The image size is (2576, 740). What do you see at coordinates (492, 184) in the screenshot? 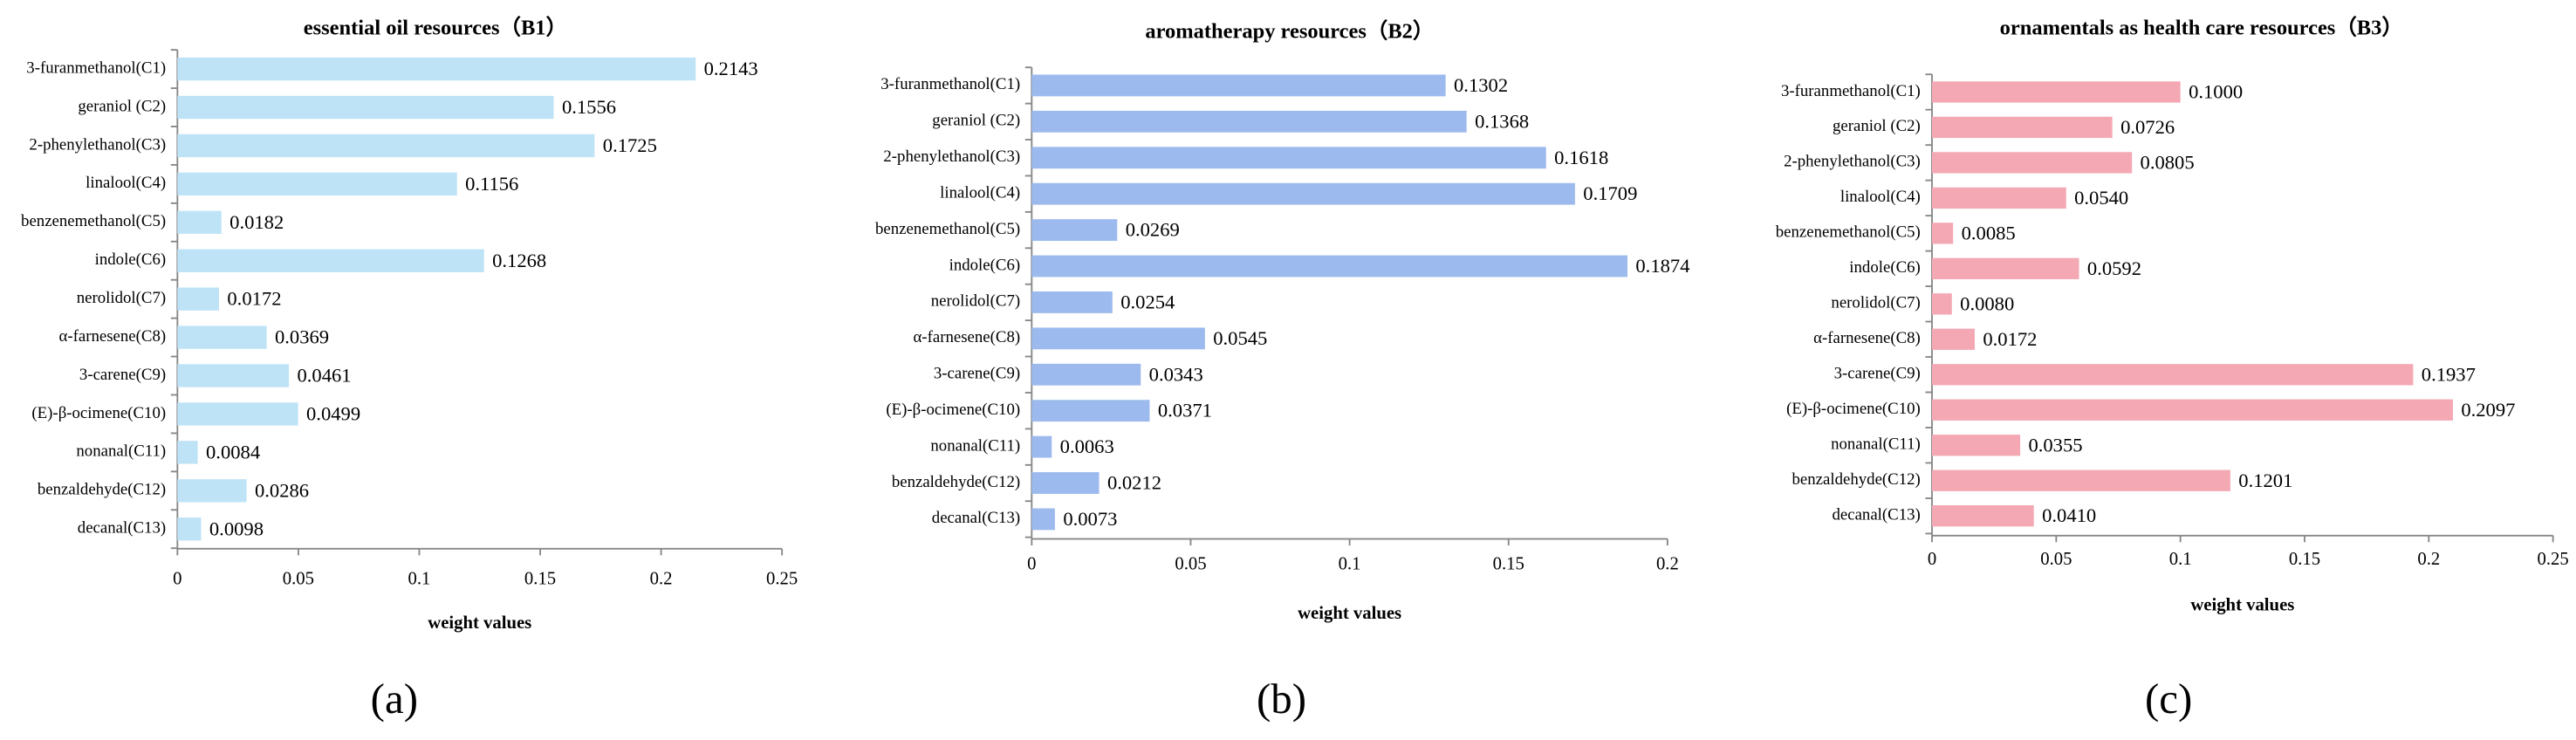
I see `value-label: 0.1156` at bounding box center [492, 184].